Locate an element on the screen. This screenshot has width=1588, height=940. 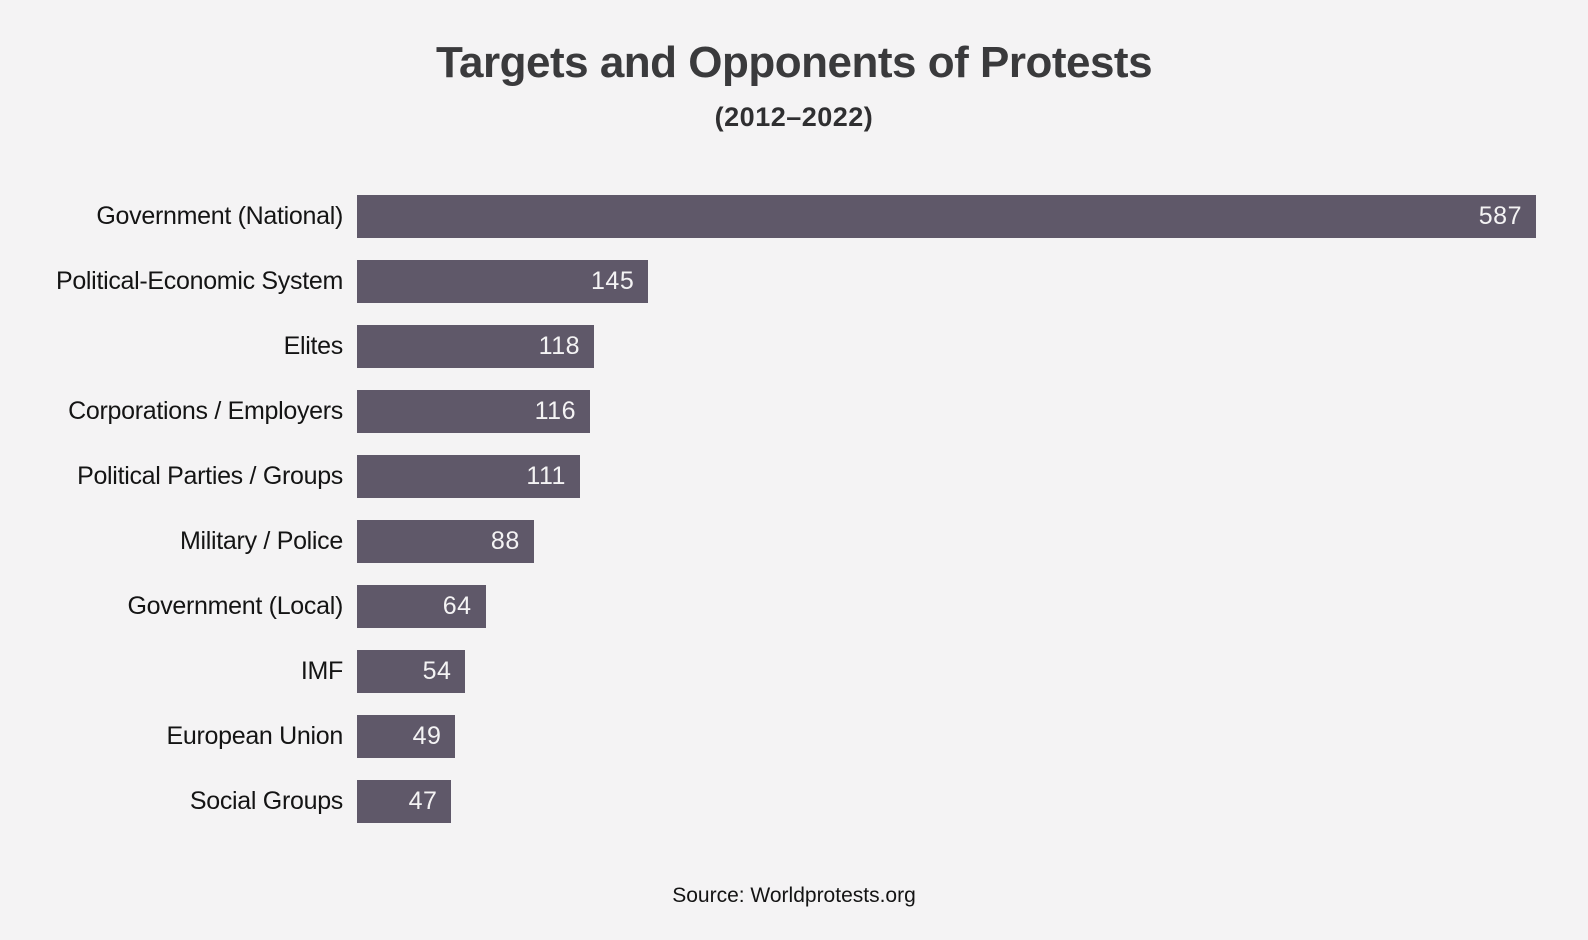
bar-track: 145 is located at coordinates (946, 281).